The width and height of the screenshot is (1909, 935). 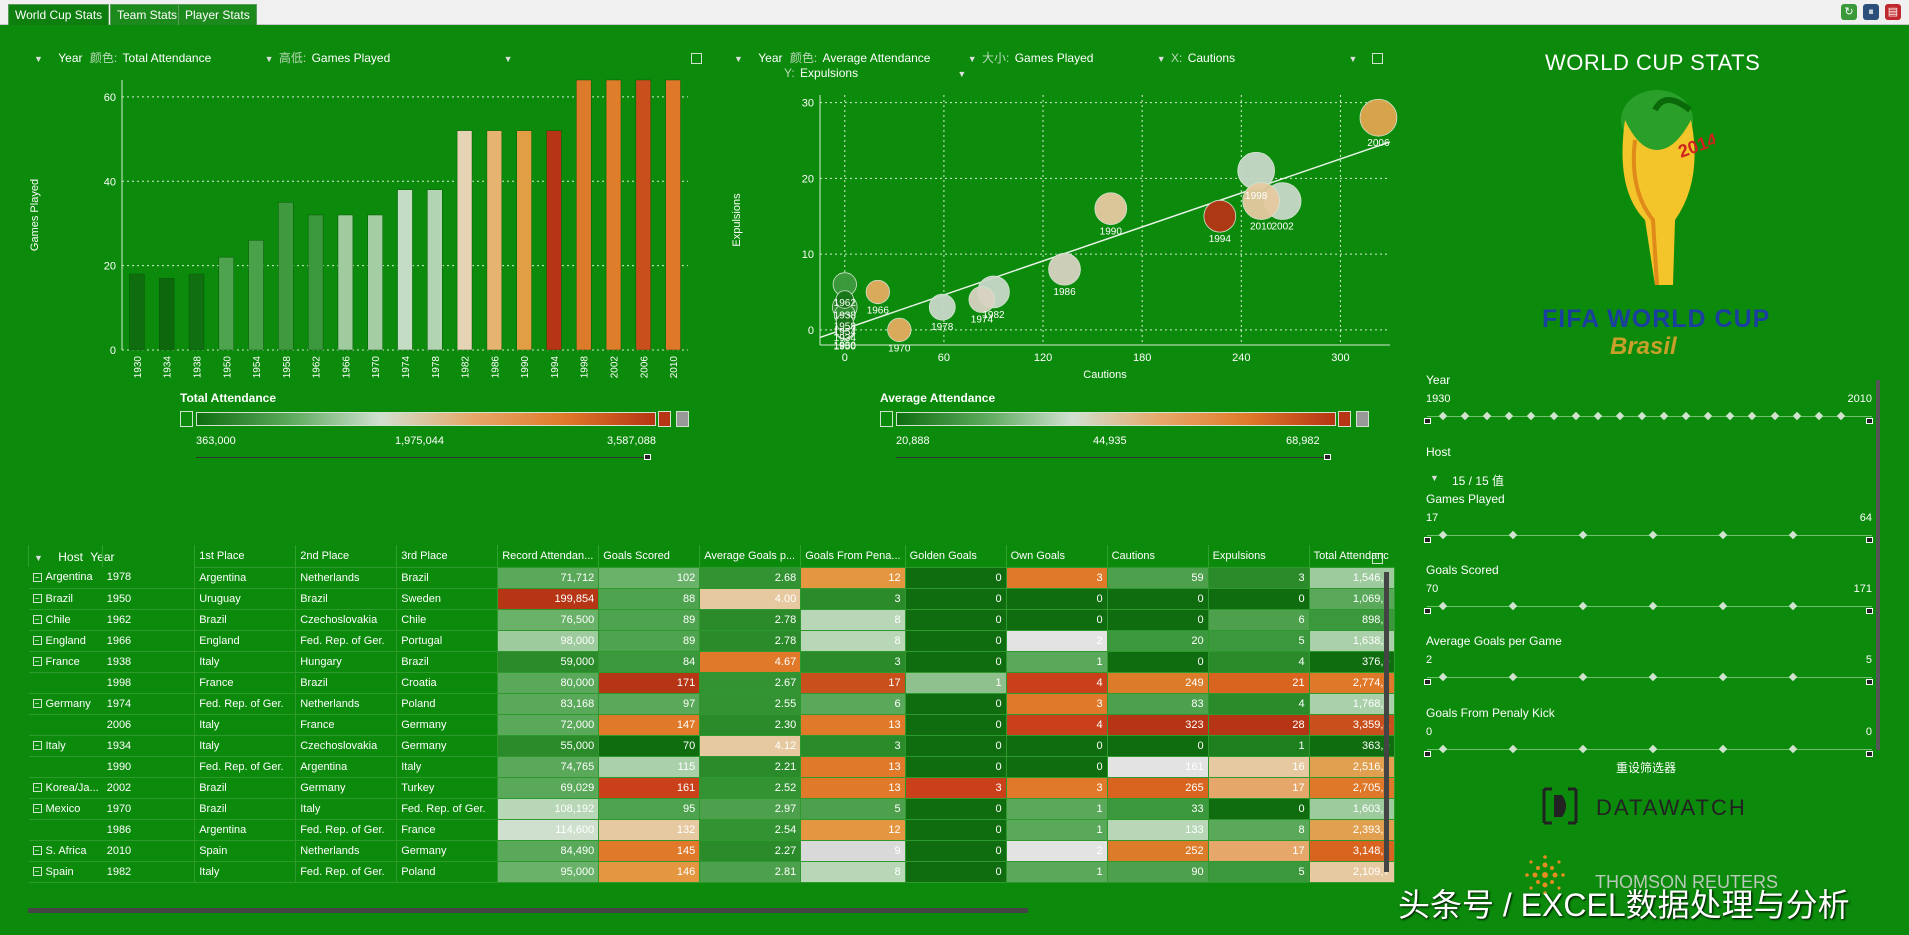 I want to click on host-filter-value: 15 / 15 值, so click(x=1478, y=481).